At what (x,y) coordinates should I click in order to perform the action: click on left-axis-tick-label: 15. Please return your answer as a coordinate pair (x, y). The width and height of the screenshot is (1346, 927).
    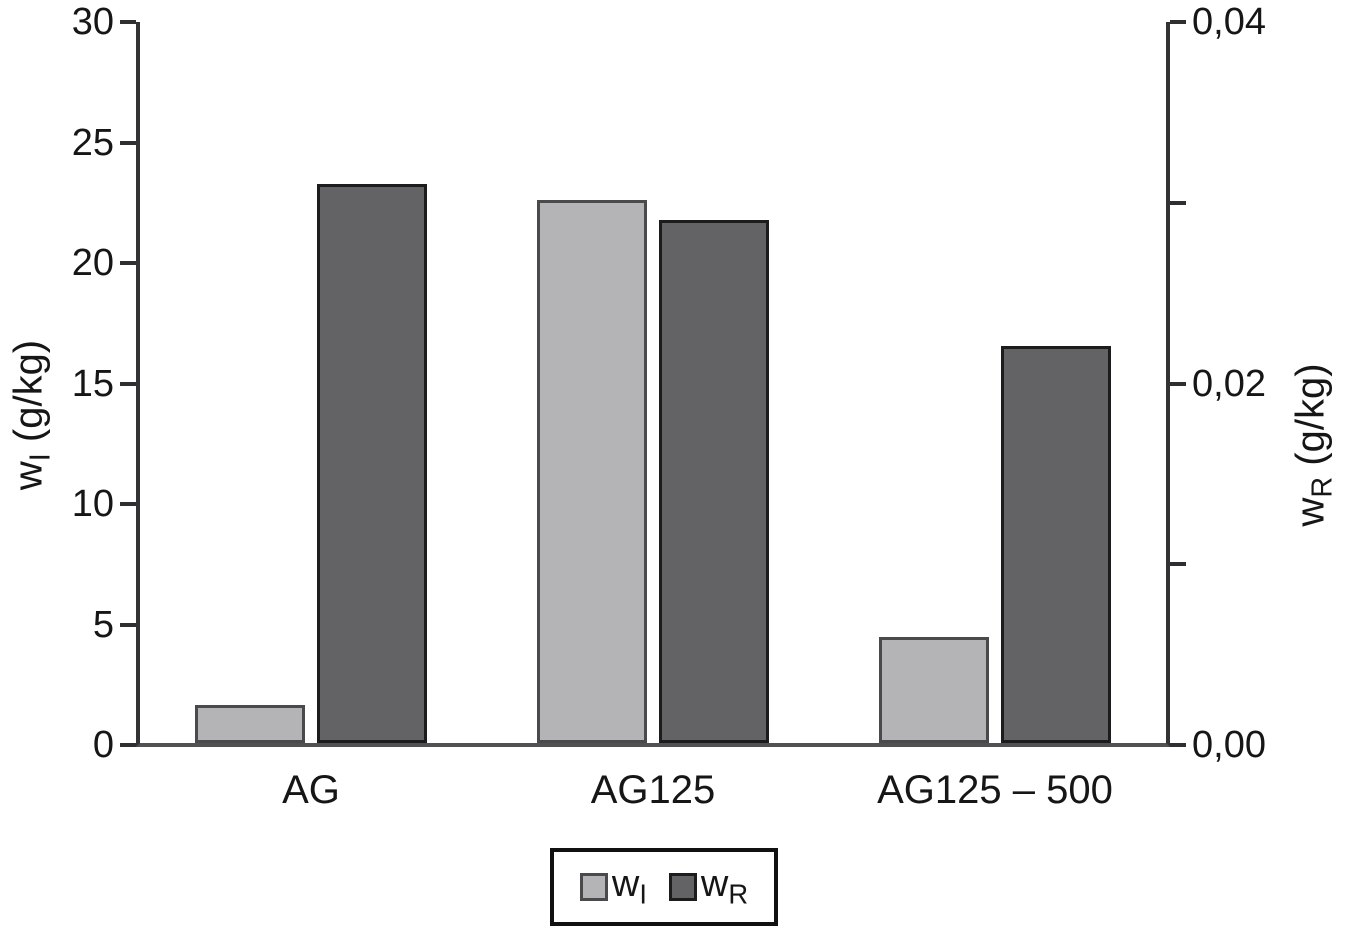
    Looking at the image, I should click on (92, 383).